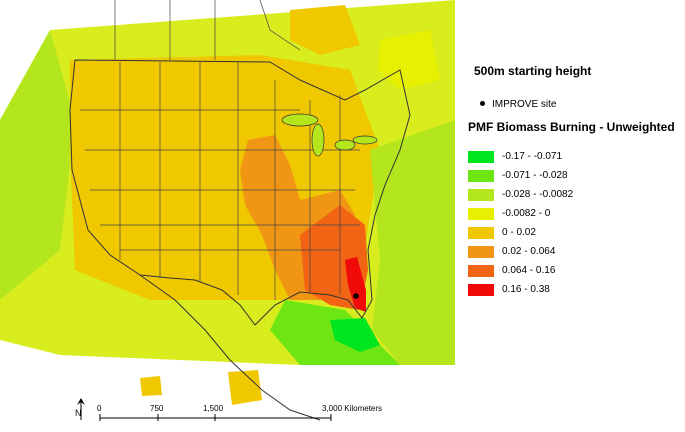 This screenshot has height=432, width=685. Describe the element at coordinates (571, 127) in the screenshot. I see `legend-title: PMF Biomass Burning - Unweighted` at that location.